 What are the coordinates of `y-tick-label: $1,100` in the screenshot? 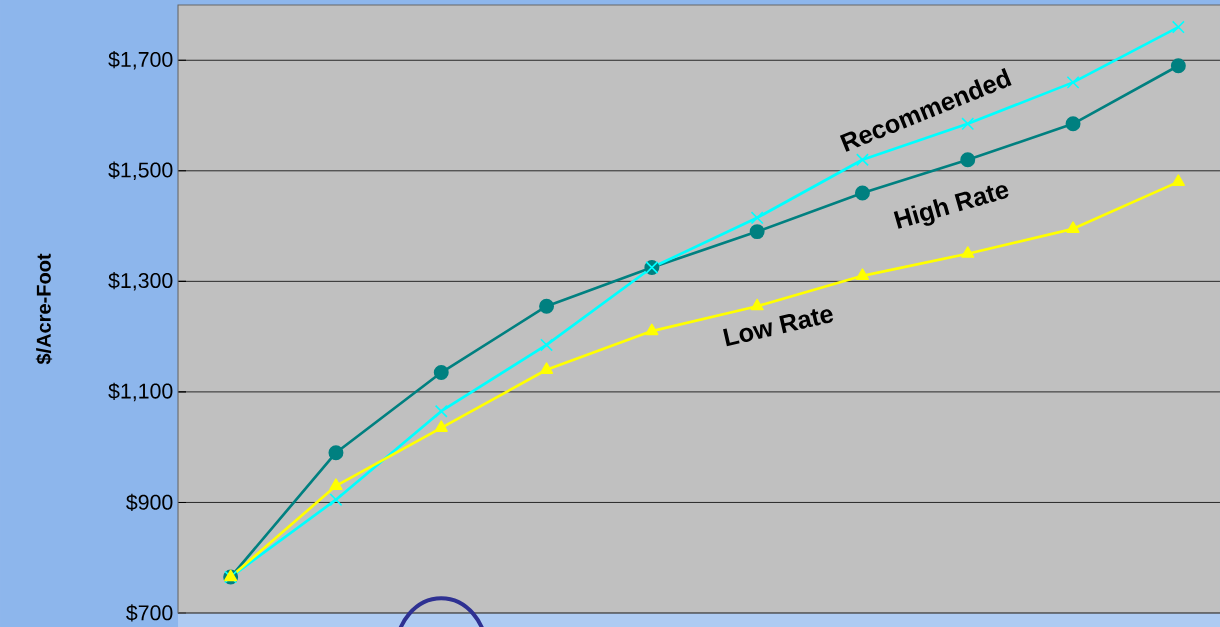 It's located at (140, 392).